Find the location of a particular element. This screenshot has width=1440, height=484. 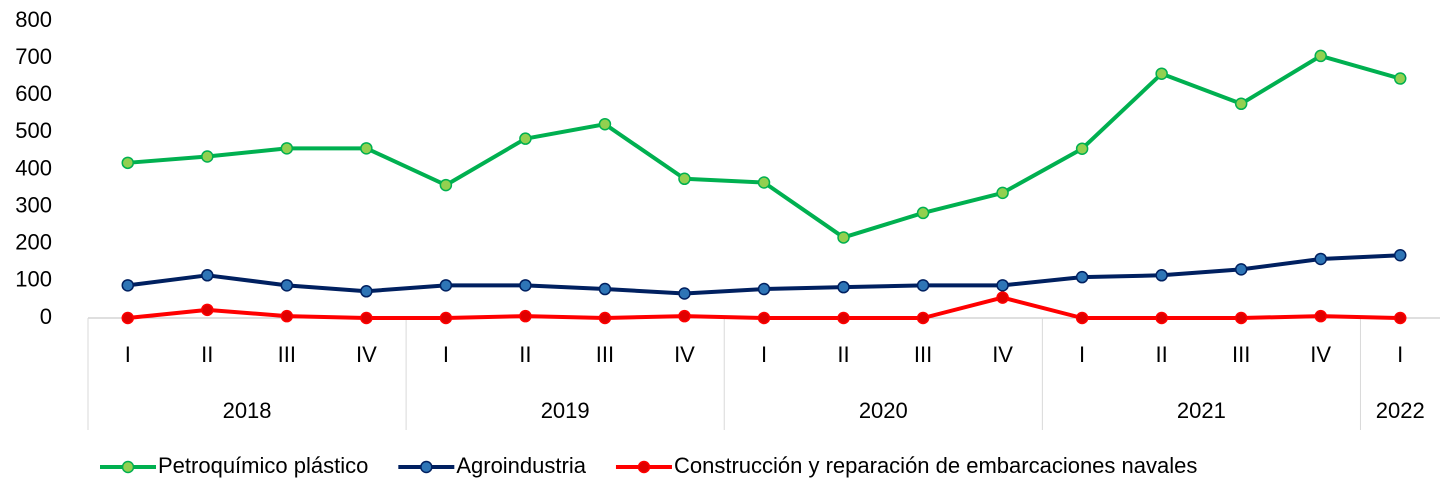

y-tick-label: 800 is located at coordinates (33, 19).